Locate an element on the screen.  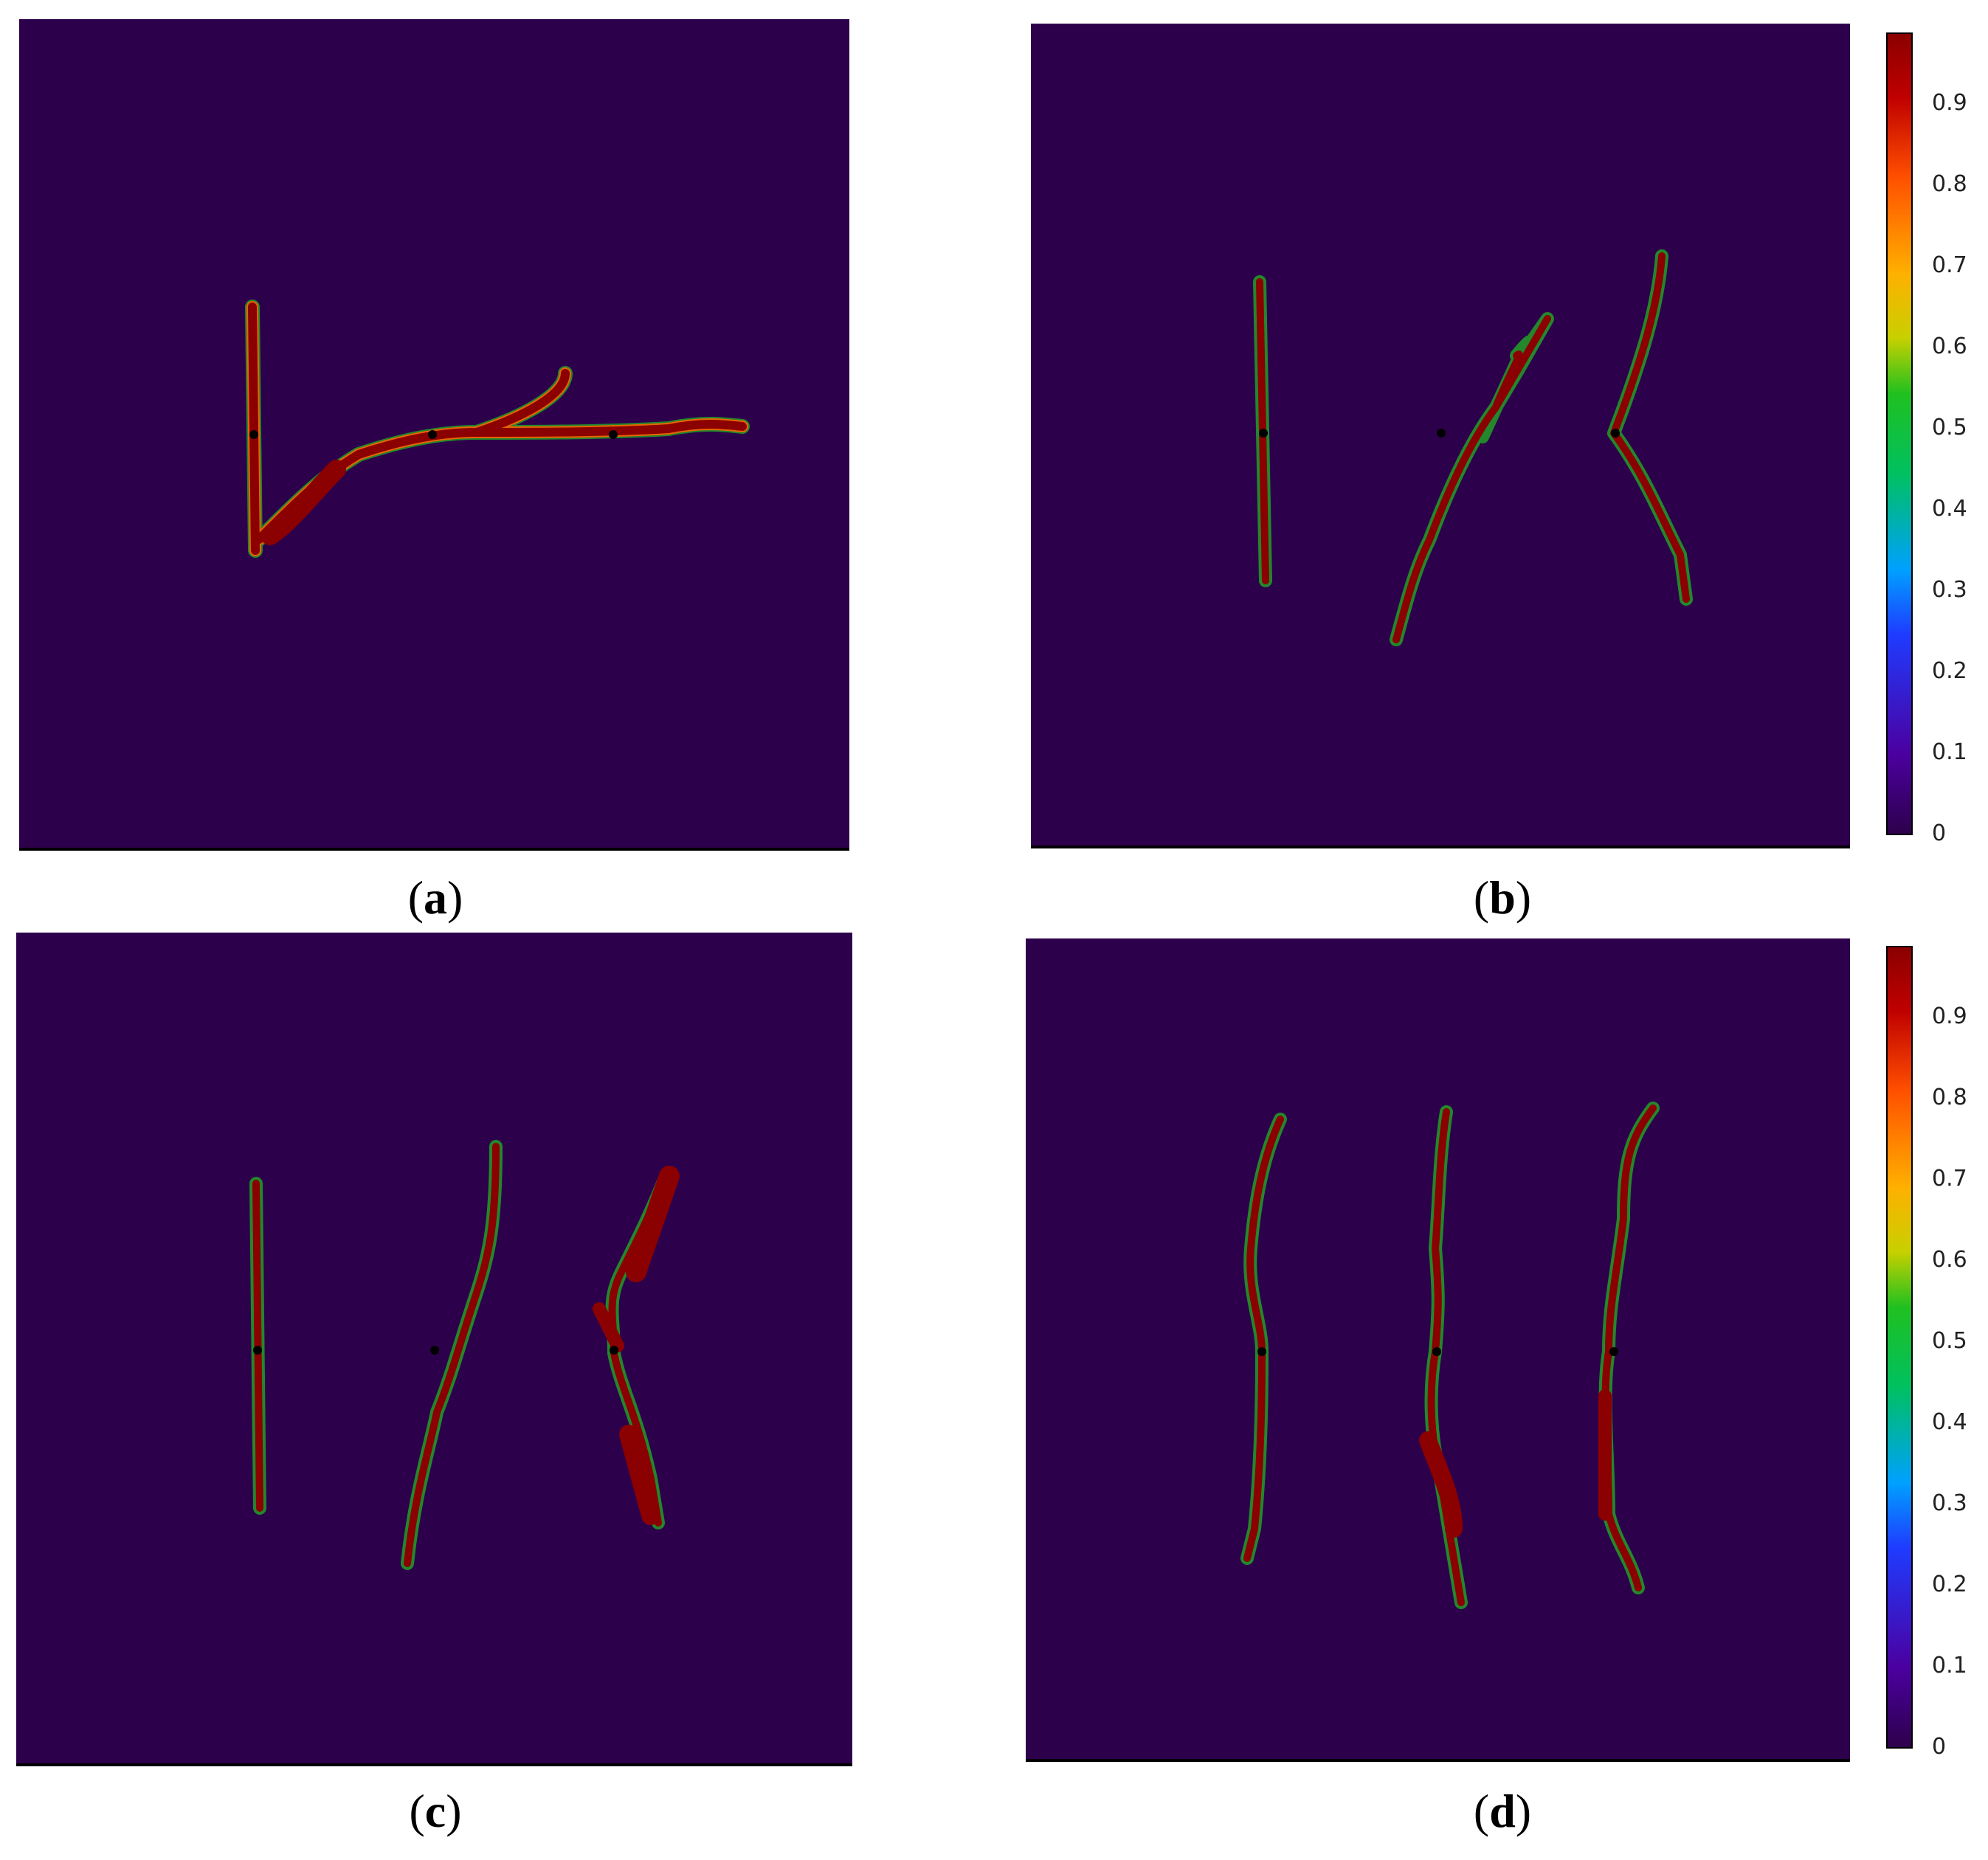
caption-c: (c) is located at coordinates (435, 1811).